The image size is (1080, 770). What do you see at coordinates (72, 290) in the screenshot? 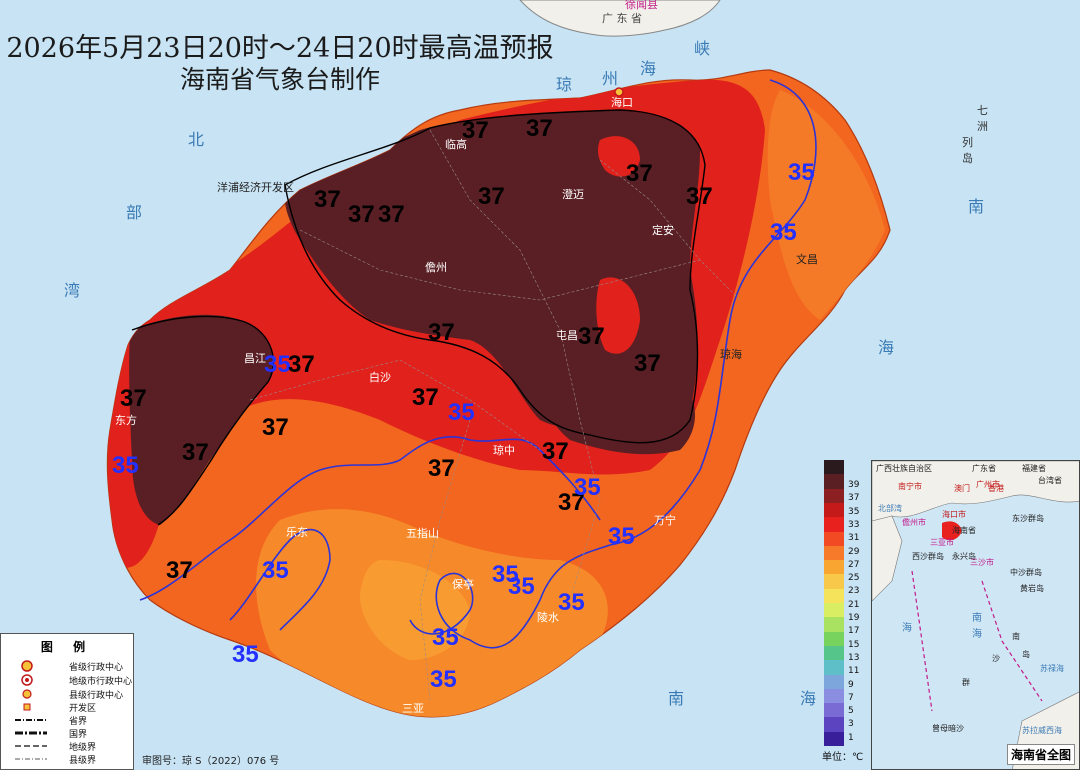
I see `sea-label-7: 湾` at bounding box center [72, 290].